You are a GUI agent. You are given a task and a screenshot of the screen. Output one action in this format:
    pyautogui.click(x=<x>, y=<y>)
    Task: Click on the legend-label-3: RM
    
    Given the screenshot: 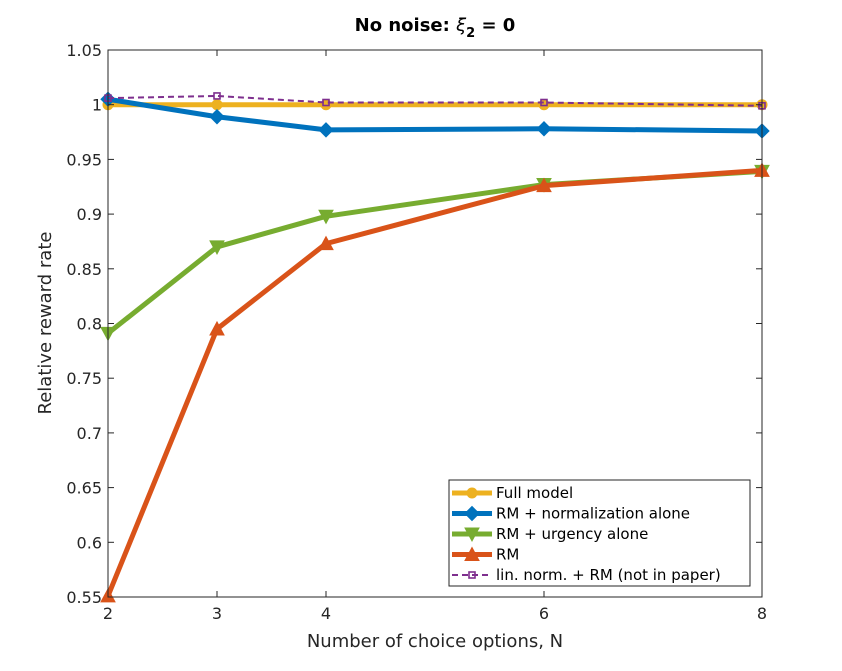 What is the action you would take?
    pyautogui.click(x=507, y=555)
    